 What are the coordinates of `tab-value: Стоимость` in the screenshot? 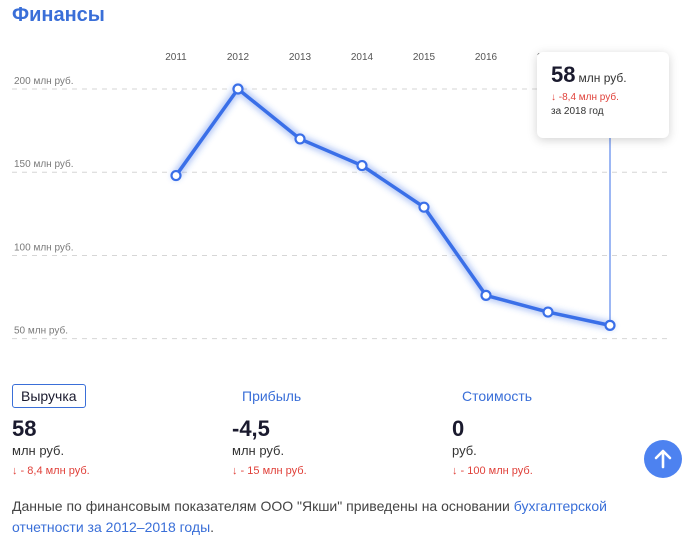 It's located at (497, 396).